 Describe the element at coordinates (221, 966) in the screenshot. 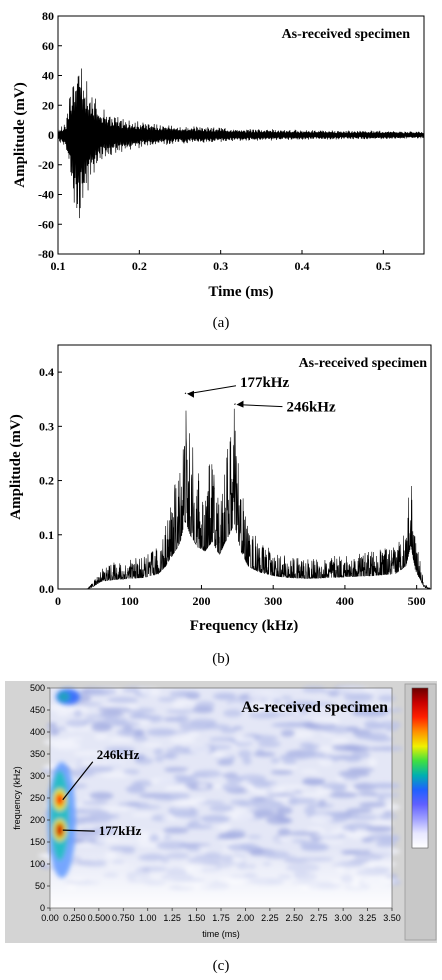

I see `panel-c-caption: (c)` at that location.